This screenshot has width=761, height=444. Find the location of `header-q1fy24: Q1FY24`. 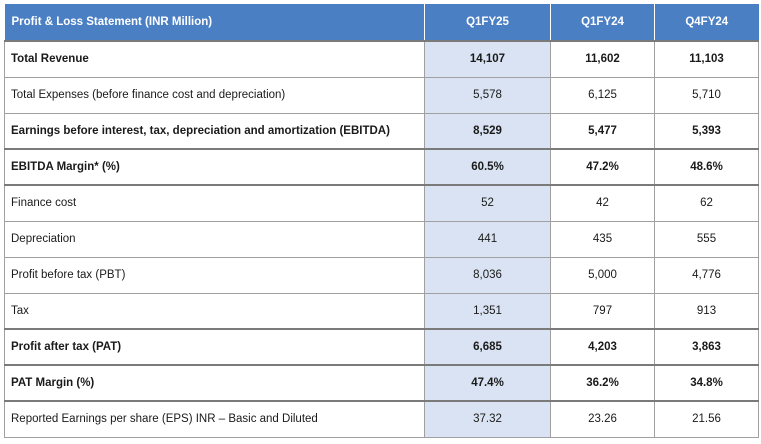

header-q1fy24: Q1FY24 is located at coordinates (602, 22).